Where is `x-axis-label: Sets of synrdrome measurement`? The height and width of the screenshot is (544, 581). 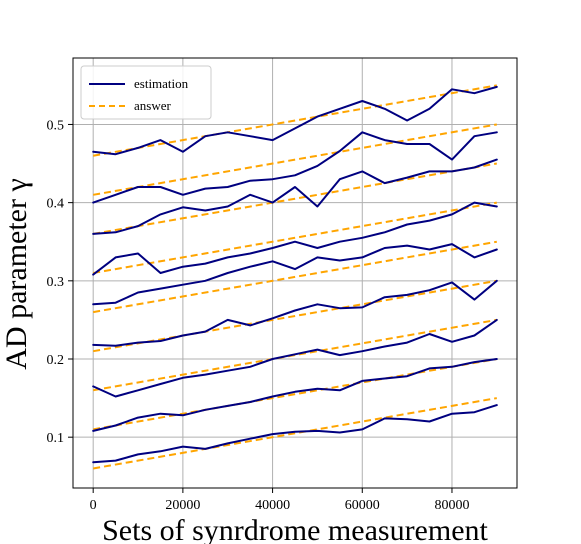
x-axis-label: Sets of synrdrome measurement is located at coordinates (295, 529).